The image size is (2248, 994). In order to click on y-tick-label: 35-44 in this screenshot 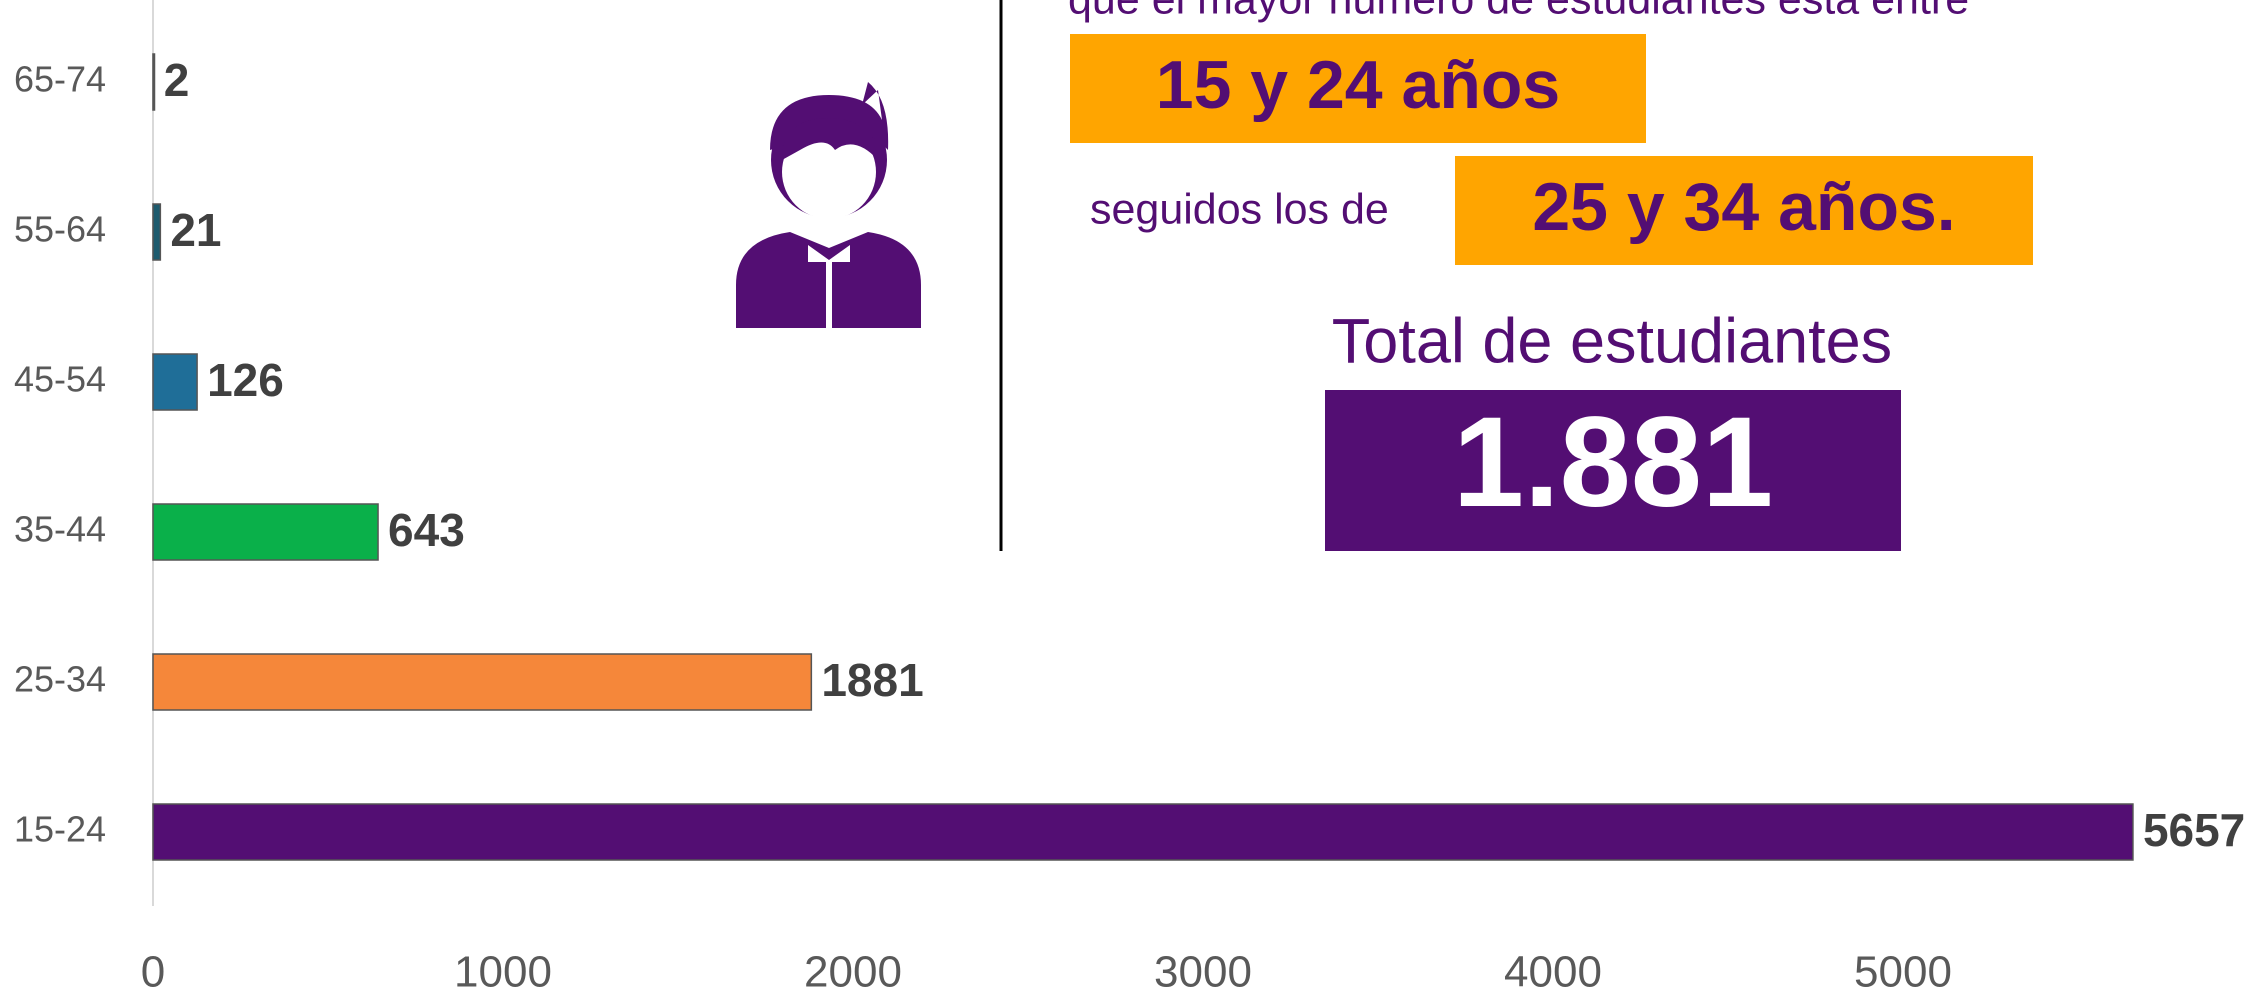, I will do `click(60, 529)`.